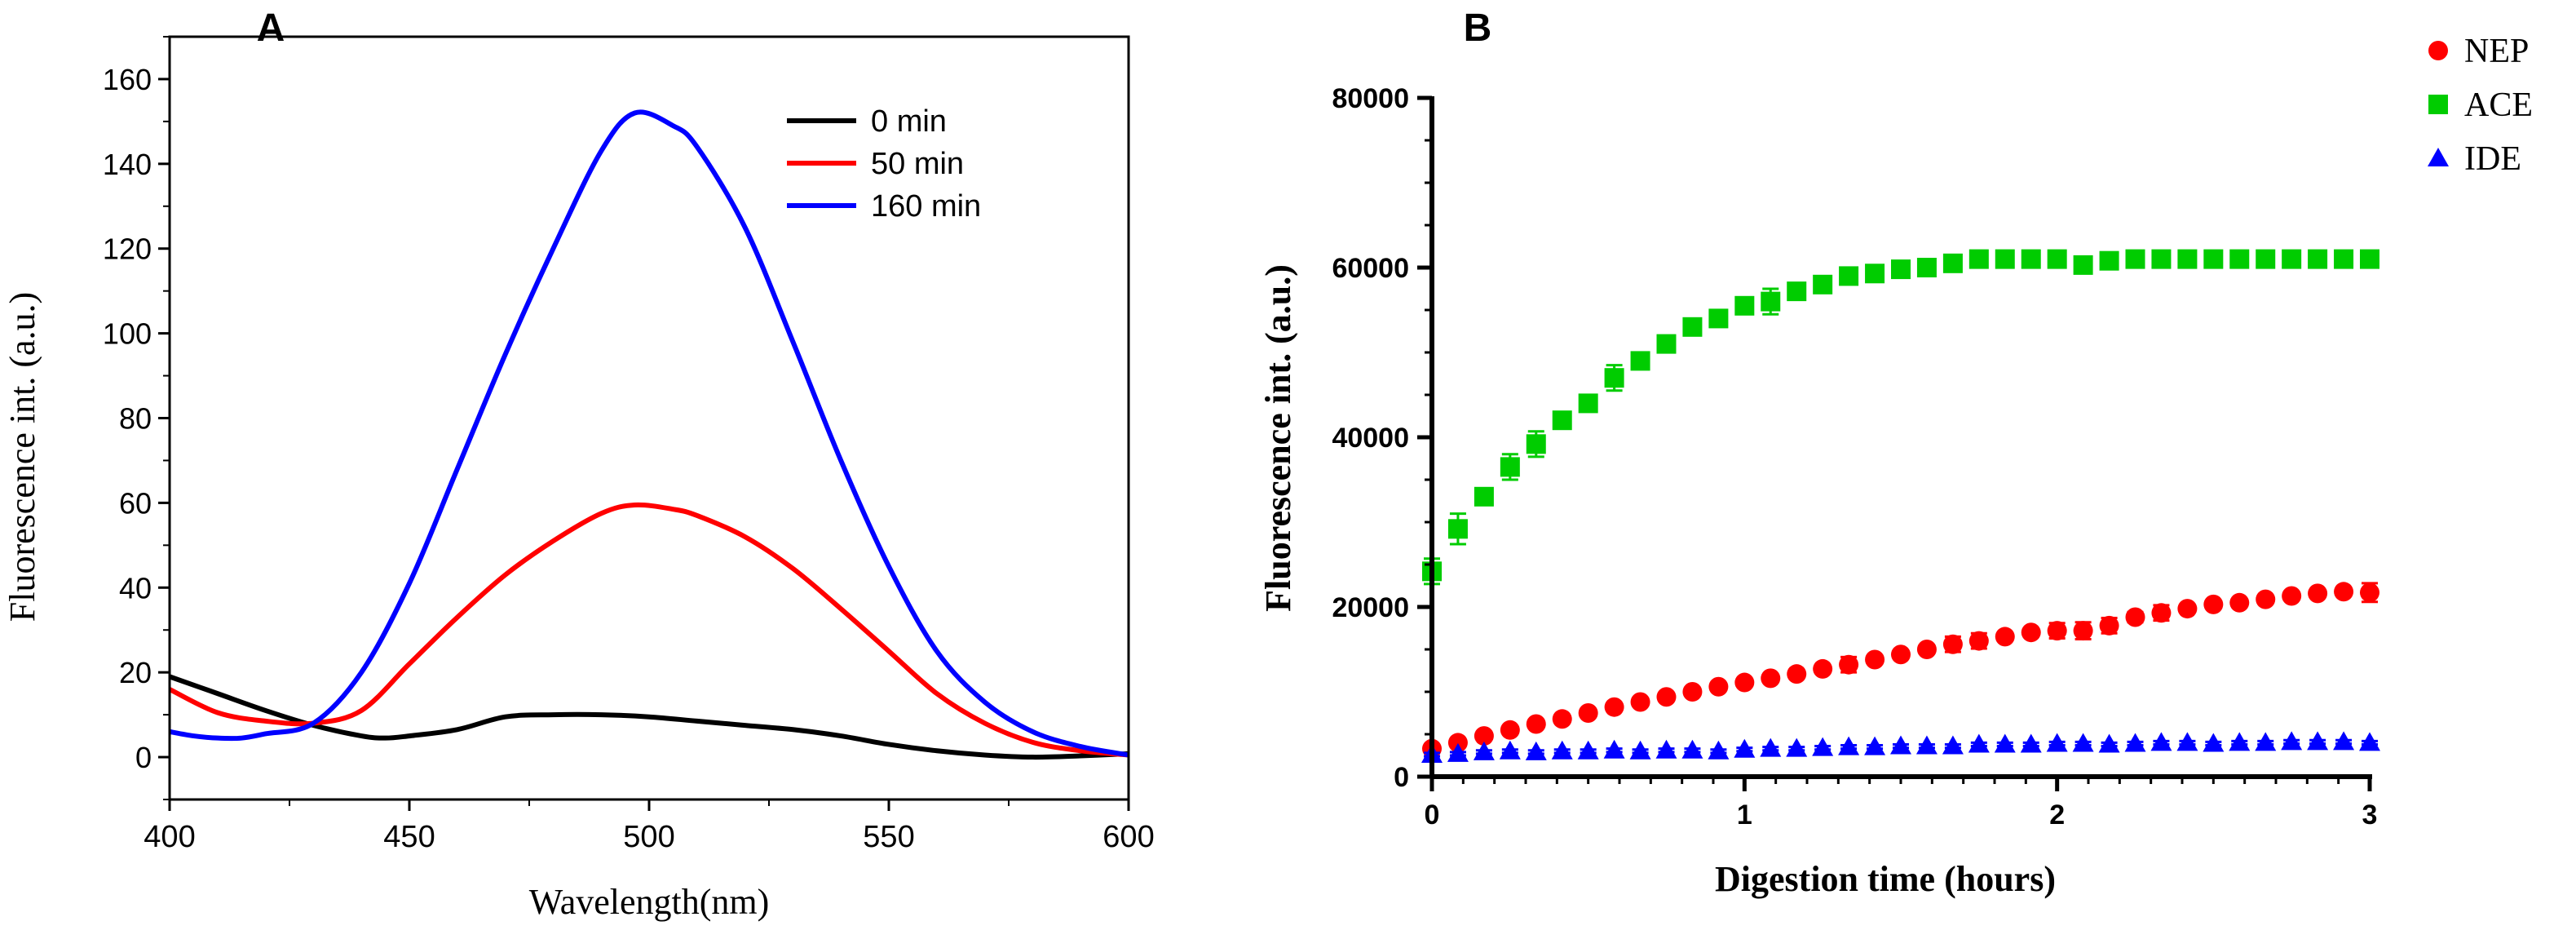 The image size is (2576, 939). Describe the element at coordinates (2370, 814) in the screenshot. I see `panel-b-x-tick-label: 3` at that location.